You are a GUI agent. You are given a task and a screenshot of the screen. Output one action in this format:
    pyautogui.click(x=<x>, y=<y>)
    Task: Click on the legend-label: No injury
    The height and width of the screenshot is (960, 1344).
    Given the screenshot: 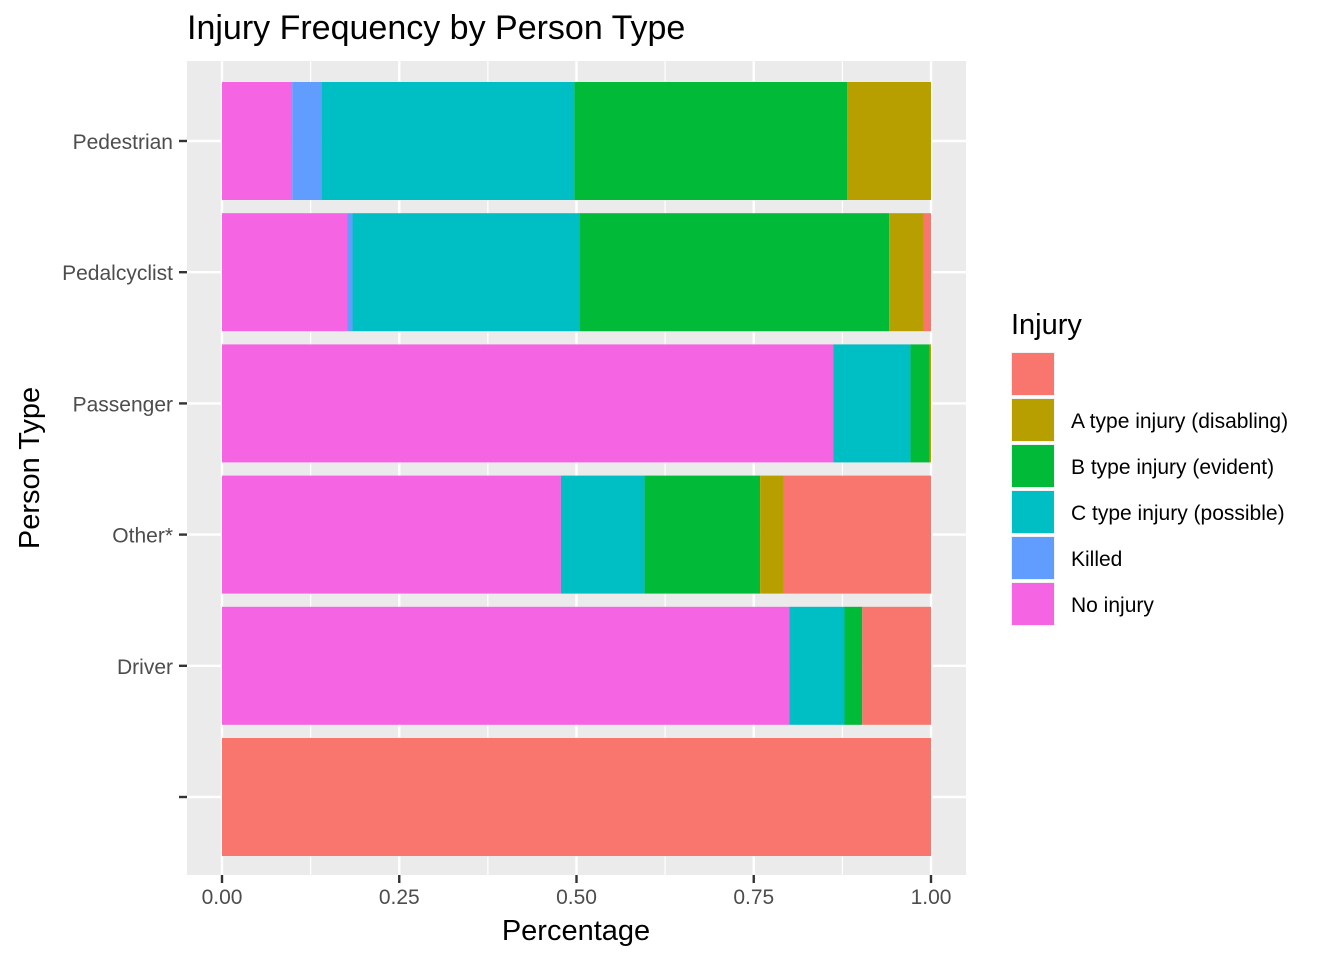 What is the action you would take?
    pyautogui.click(x=1112, y=605)
    